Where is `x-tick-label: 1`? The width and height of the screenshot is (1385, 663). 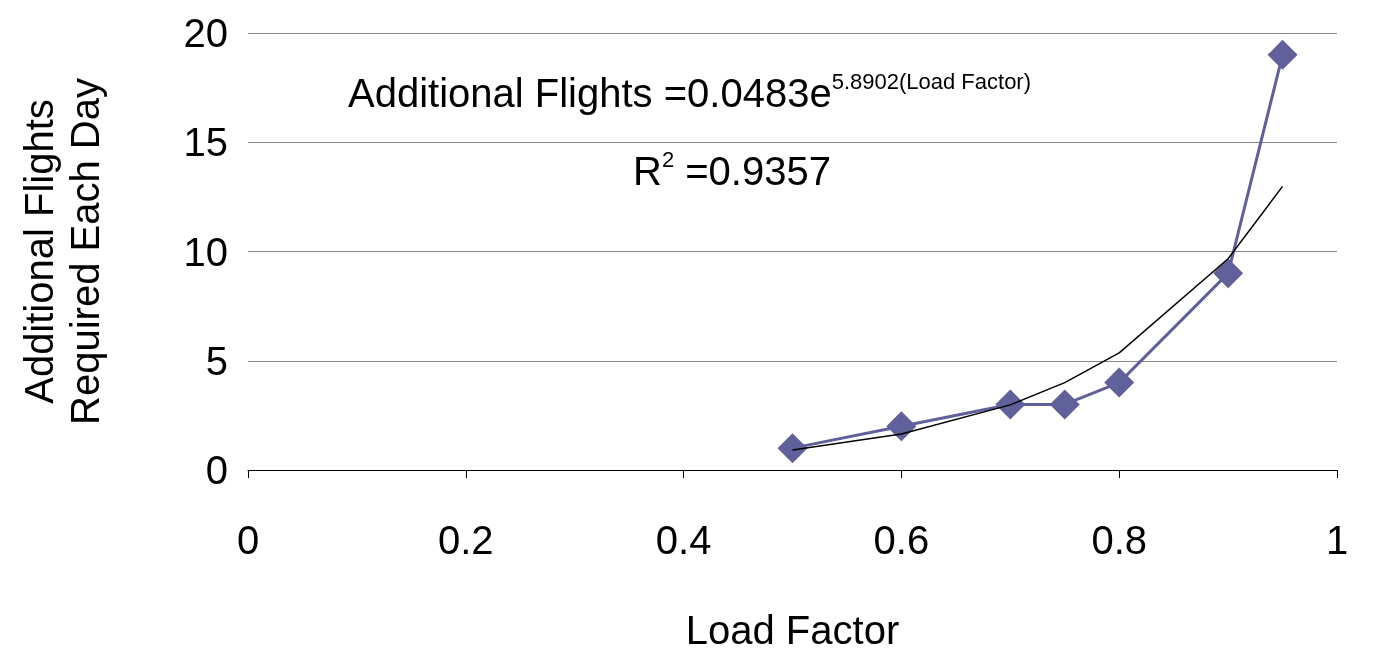 x-tick-label: 1 is located at coordinates (1337, 540).